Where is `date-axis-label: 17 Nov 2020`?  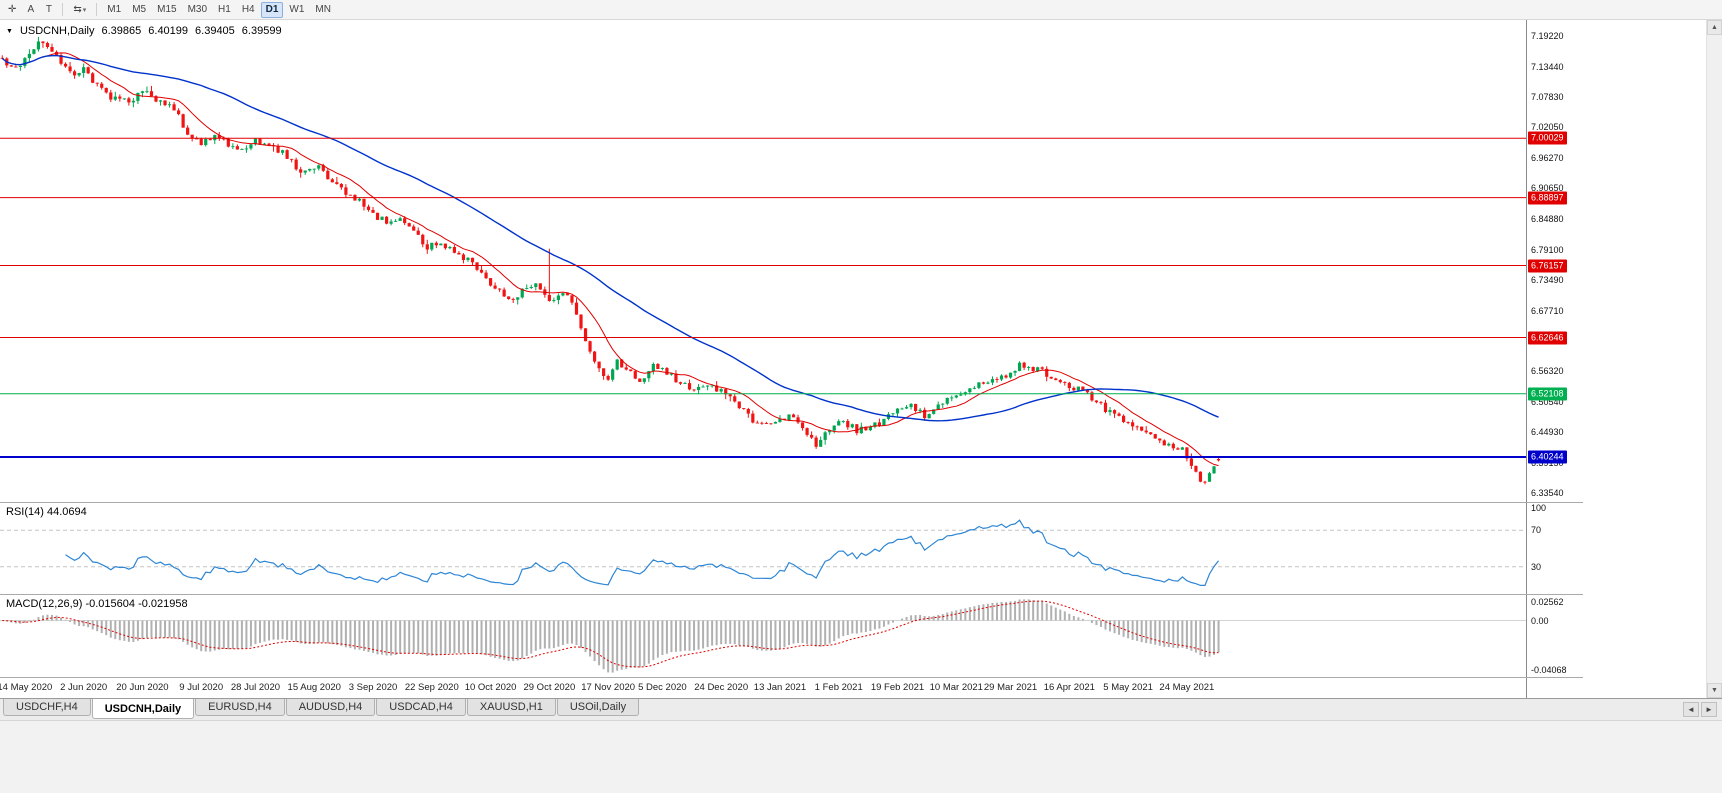
date-axis-label: 17 Nov 2020 is located at coordinates (608, 687).